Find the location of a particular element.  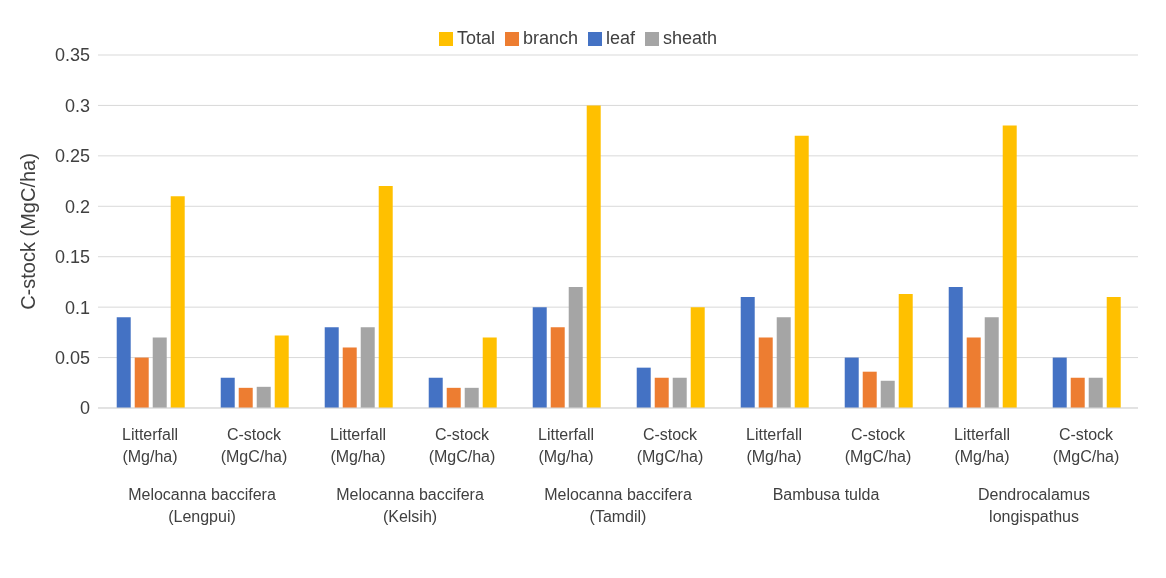

text: Dendrocalamus longispathus is located at coordinates (1034, 505).